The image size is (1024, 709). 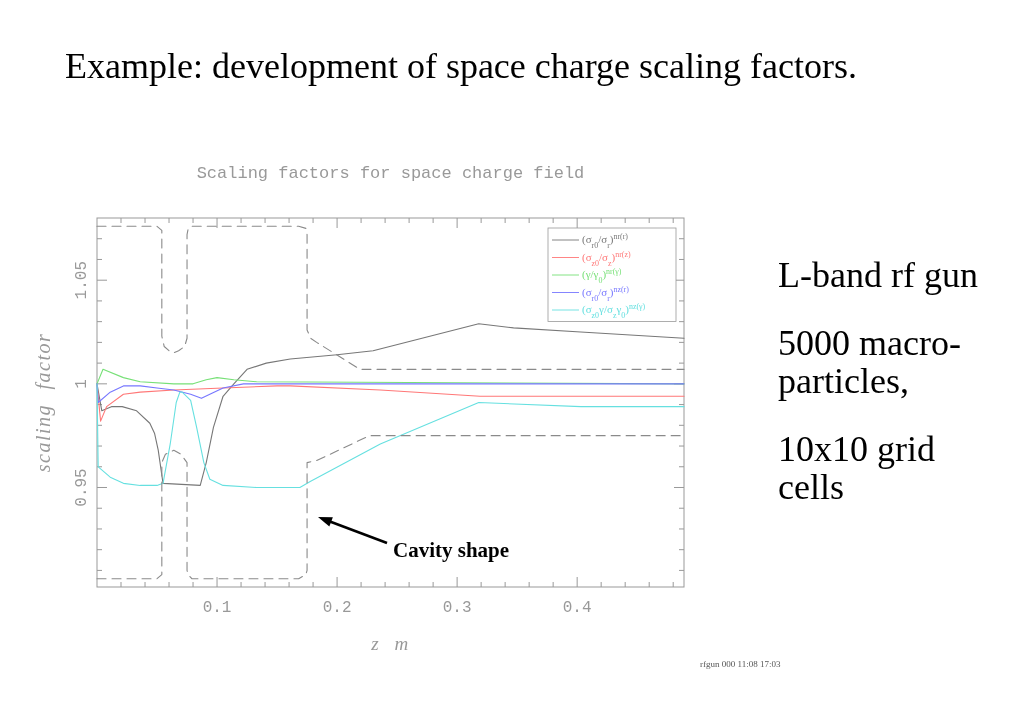 I want to click on chart-subtitle: Scaling factors for space charge field, so click(x=390, y=173).